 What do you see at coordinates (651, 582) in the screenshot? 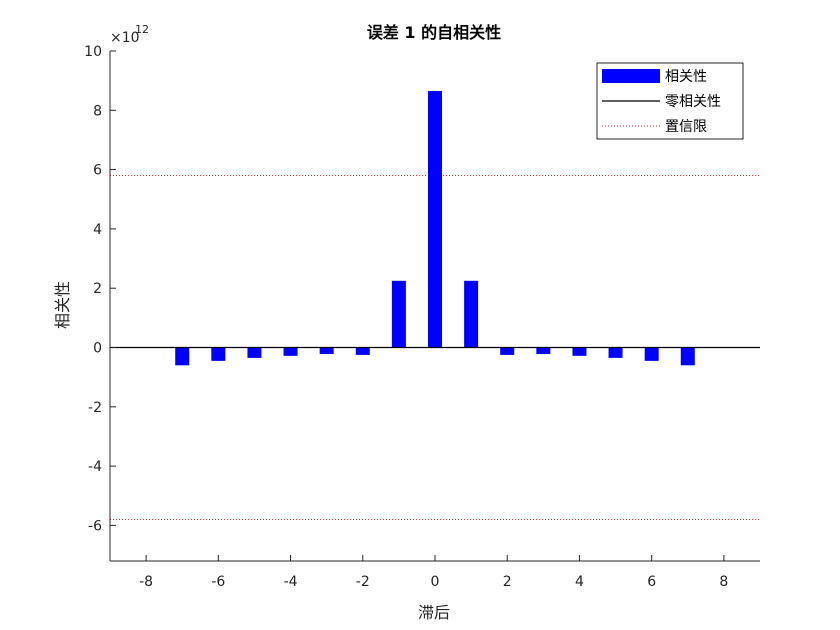
I see `x-tick-label: 6` at bounding box center [651, 582].